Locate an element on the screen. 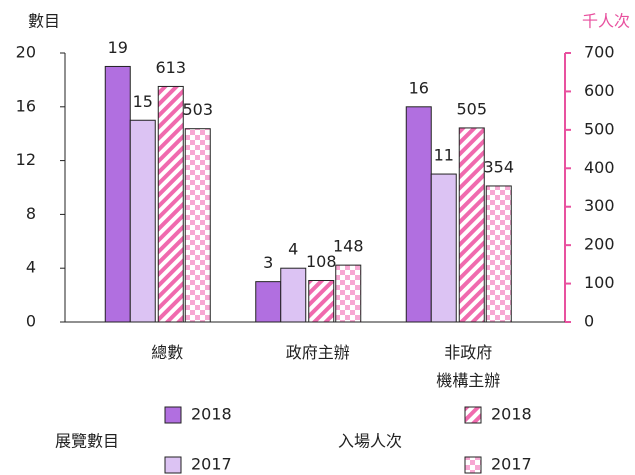 This screenshot has height=475, width=635. y2-tick-label: 400 is located at coordinates (599, 167).